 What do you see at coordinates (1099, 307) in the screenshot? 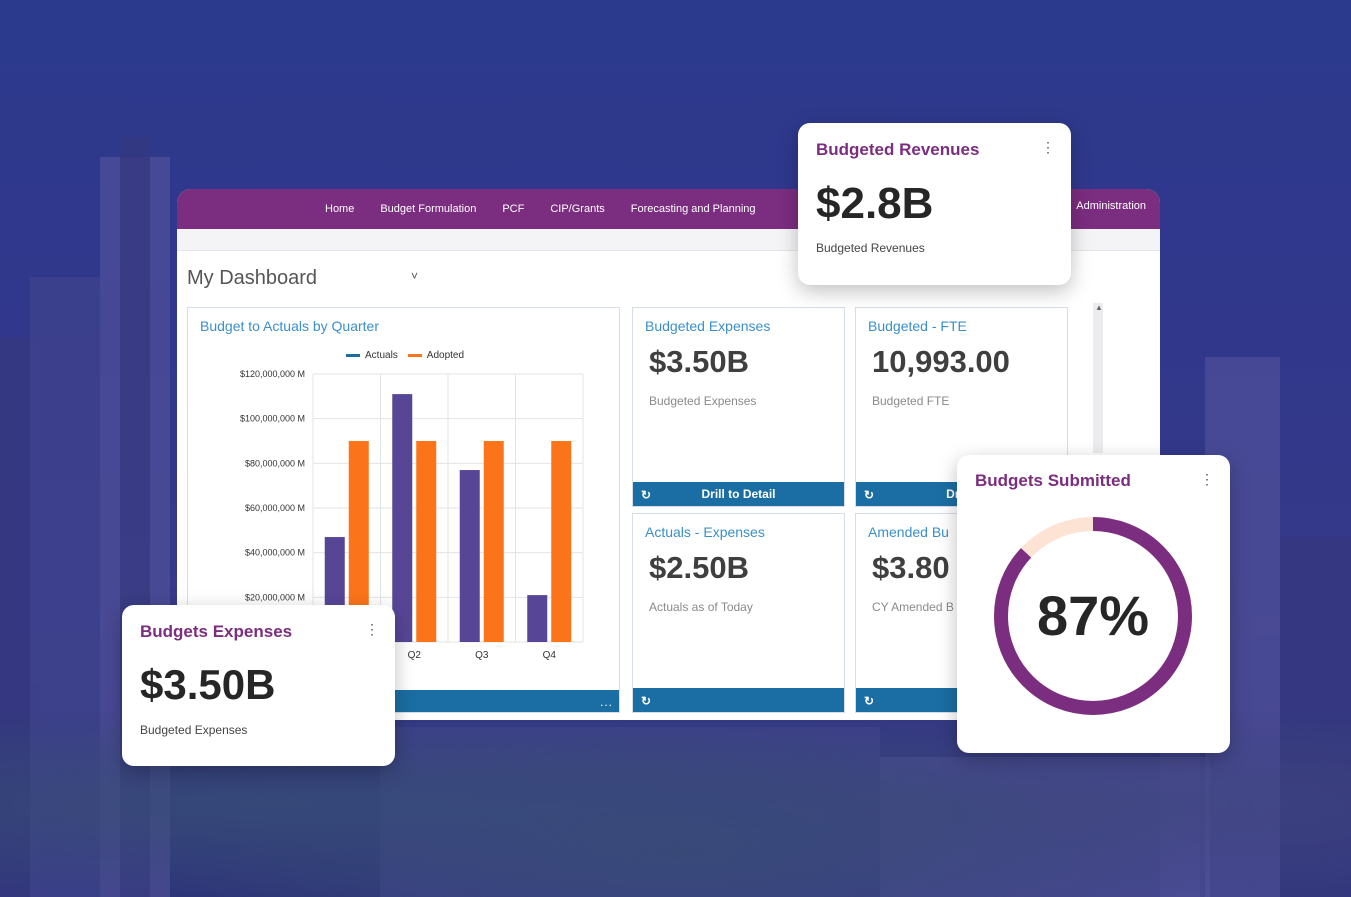
I see `scroll-up-icon: ▲` at bounding box center [1099, 307].